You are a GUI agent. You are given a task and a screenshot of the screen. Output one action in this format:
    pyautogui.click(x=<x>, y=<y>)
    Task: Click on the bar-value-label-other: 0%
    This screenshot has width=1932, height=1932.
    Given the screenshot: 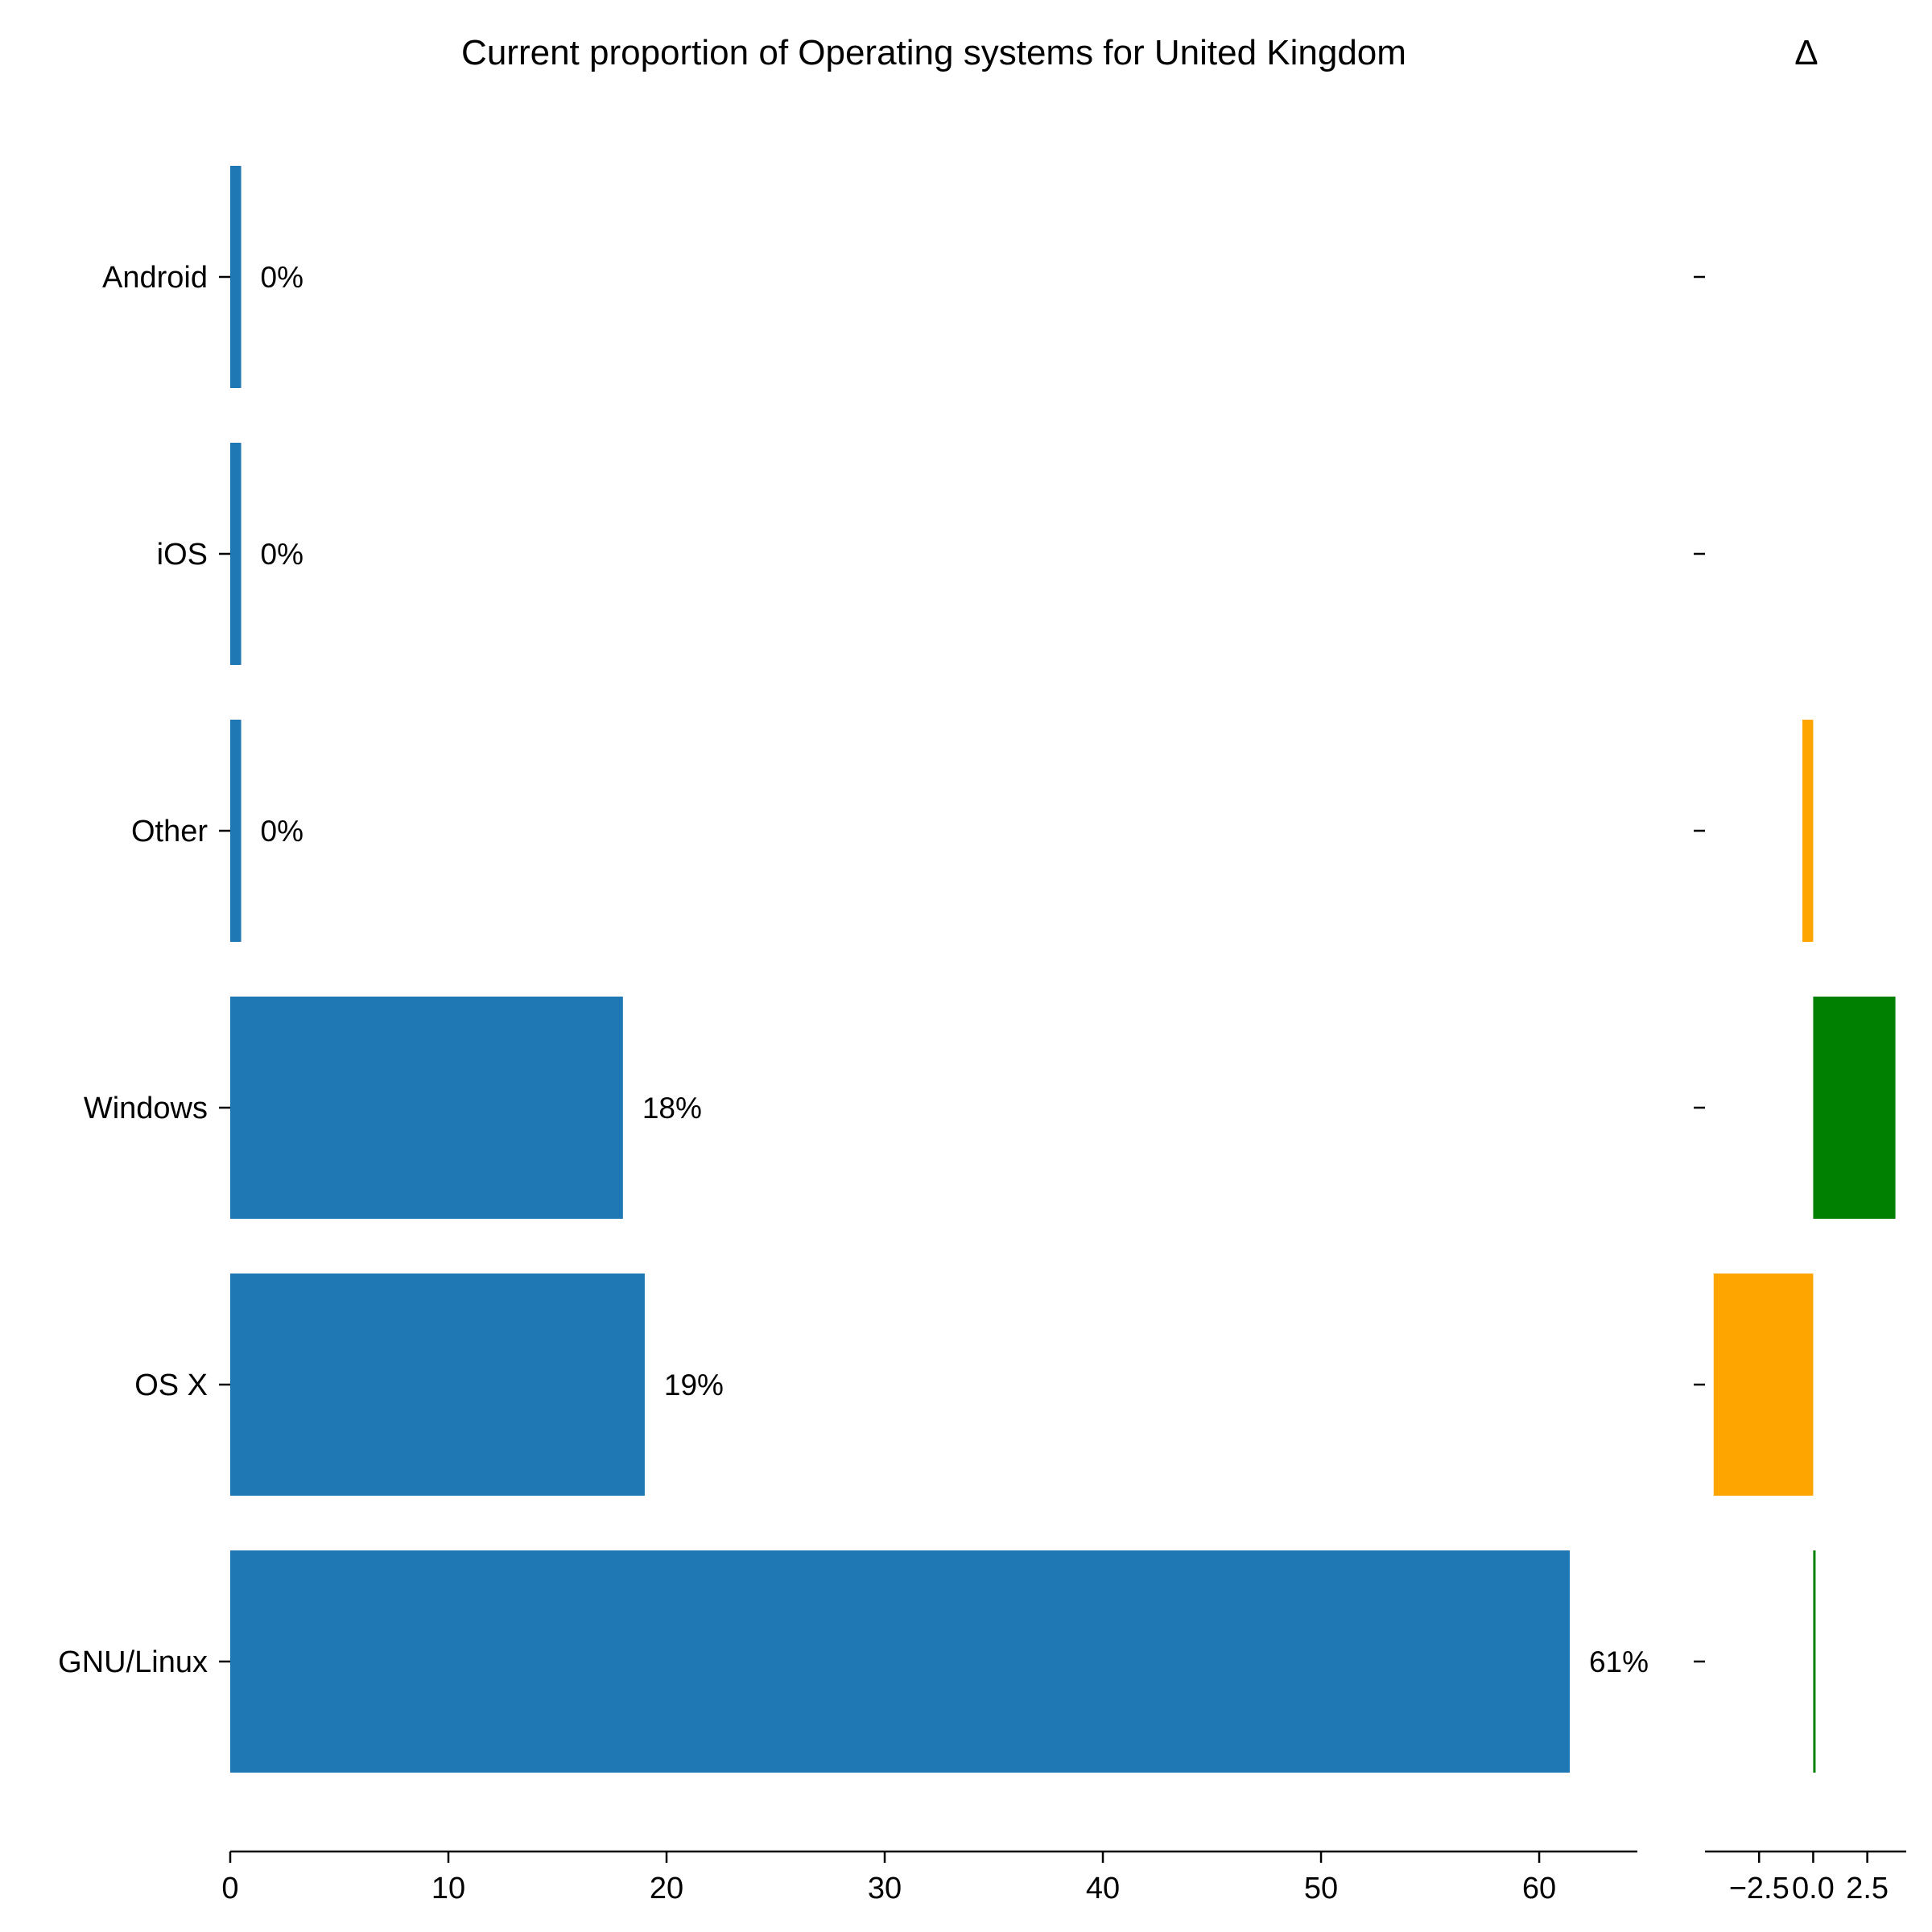 What is the action you would take?
    pyautogui.click(x=282, y=831)
    